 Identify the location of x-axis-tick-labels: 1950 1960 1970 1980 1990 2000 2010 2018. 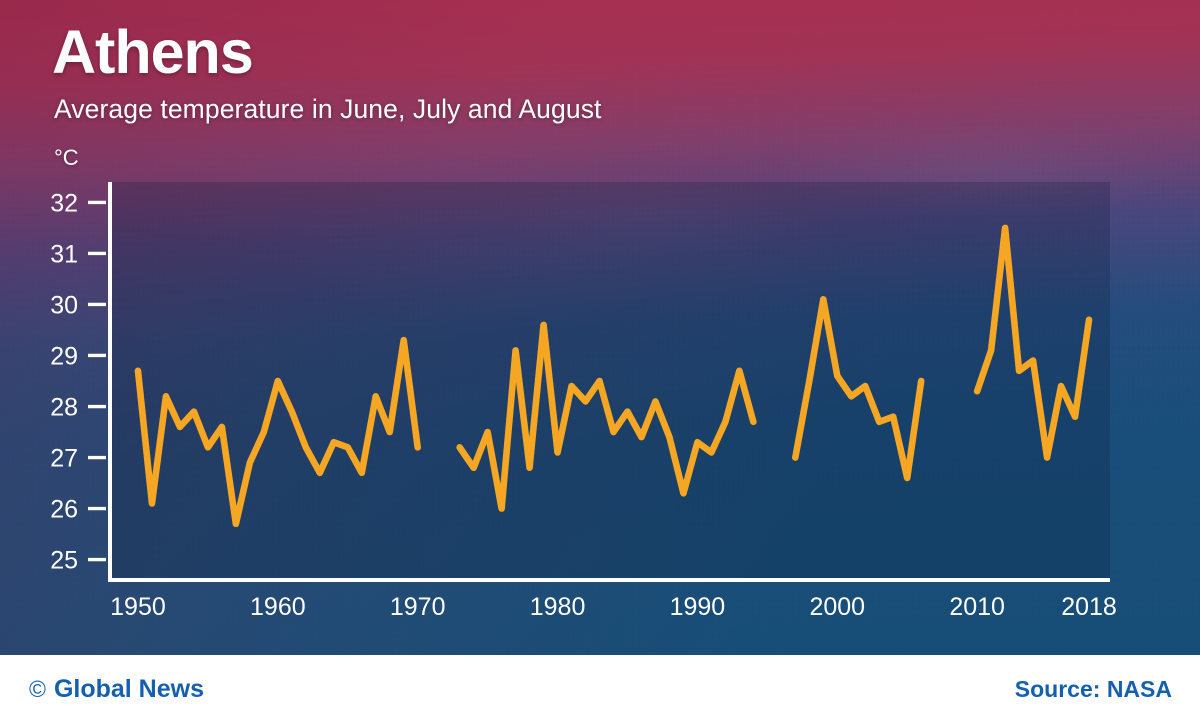
(613, 607).